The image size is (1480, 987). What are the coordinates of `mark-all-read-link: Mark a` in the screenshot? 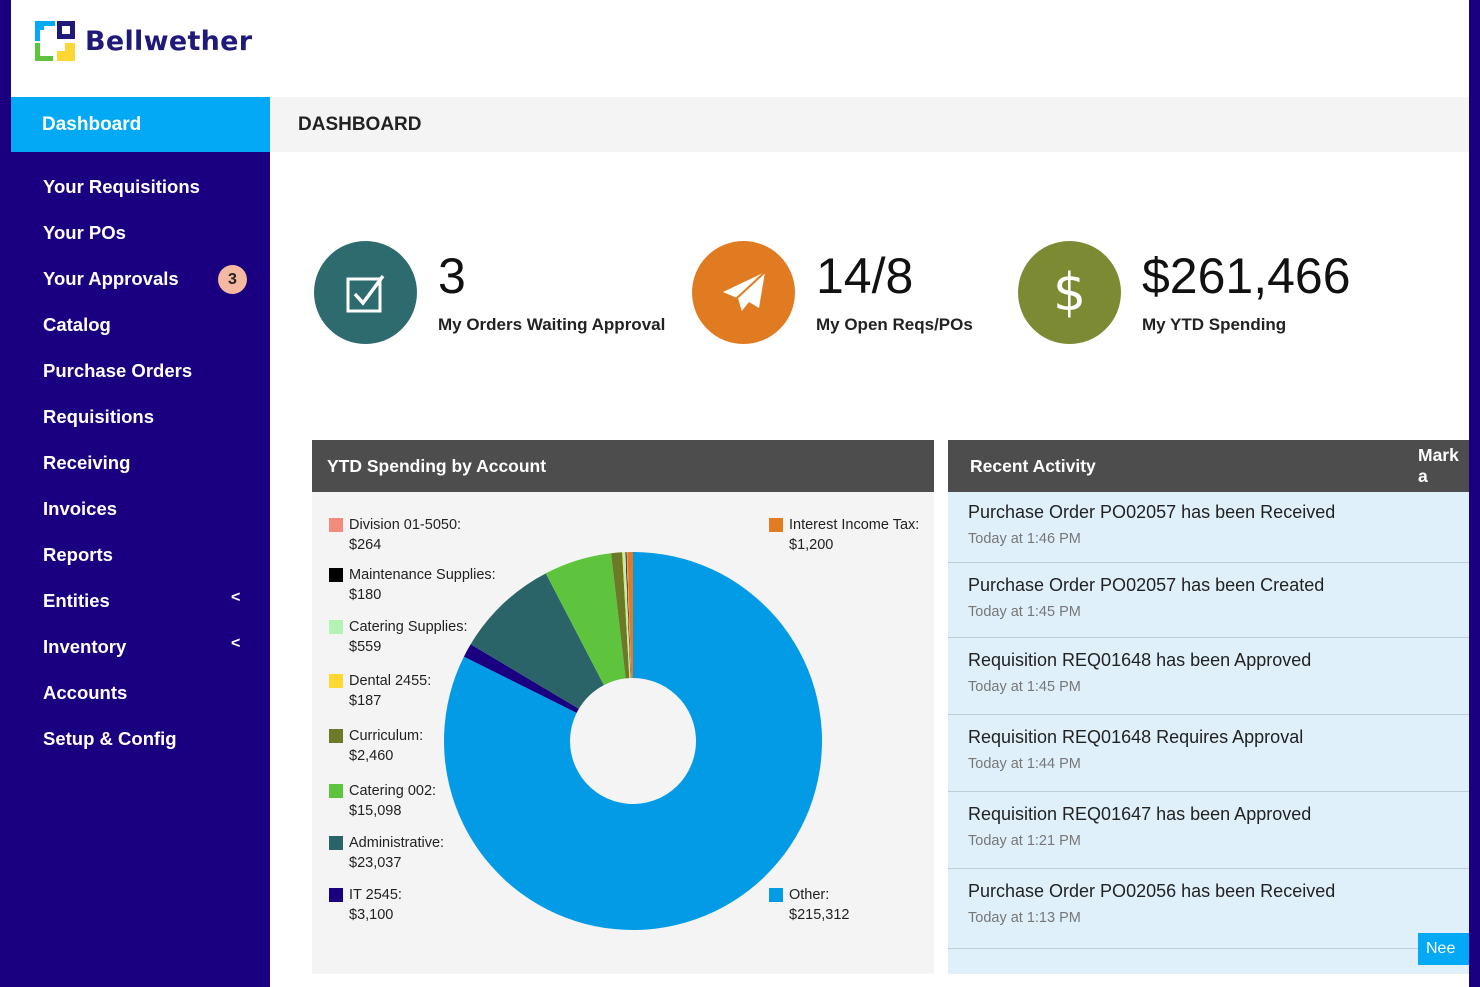 It's located at (1438, 465).